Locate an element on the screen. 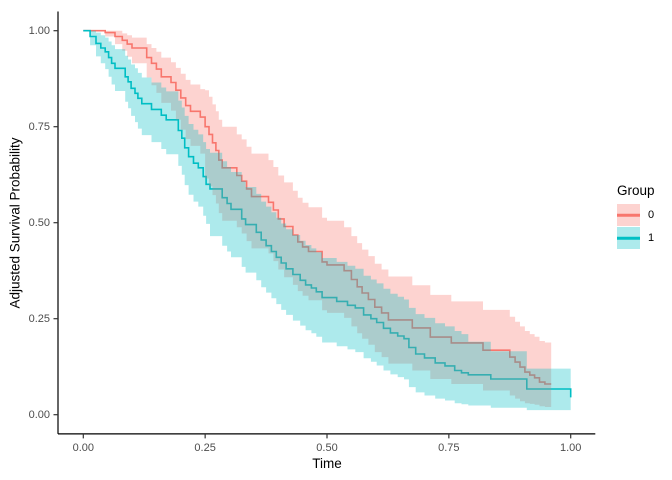 The height and width of the screenshot is (480, 672). x-tick-label: 0.75 is located at coordinates (449, 448).